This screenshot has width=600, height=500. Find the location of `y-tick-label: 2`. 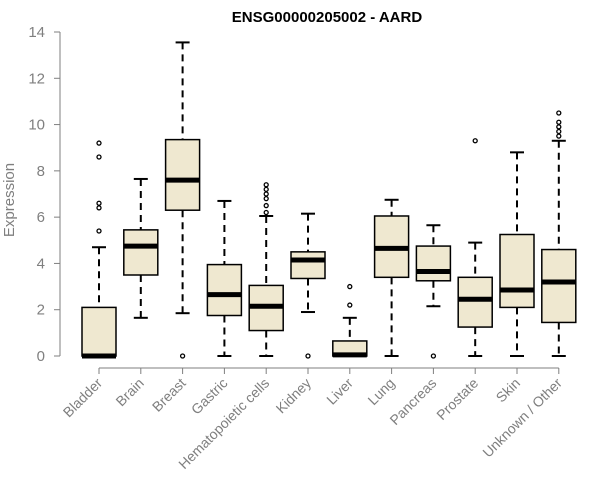

y-tick-label: 2 is located at coordinates (41, 310).